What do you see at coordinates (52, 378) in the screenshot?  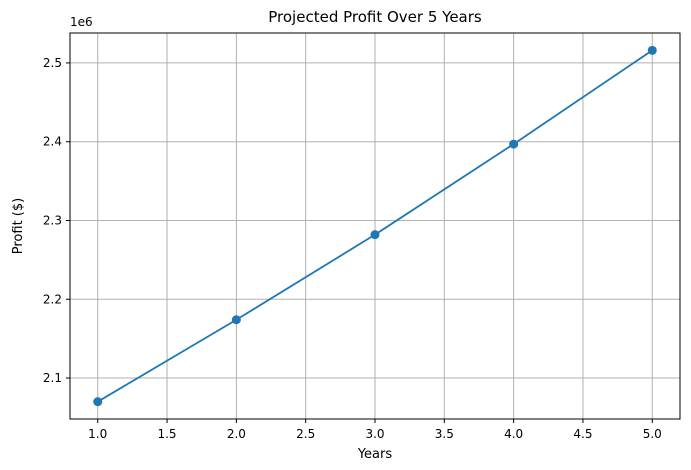 I see `y-tick-label: 2.1` at bounding box center [52, 378].